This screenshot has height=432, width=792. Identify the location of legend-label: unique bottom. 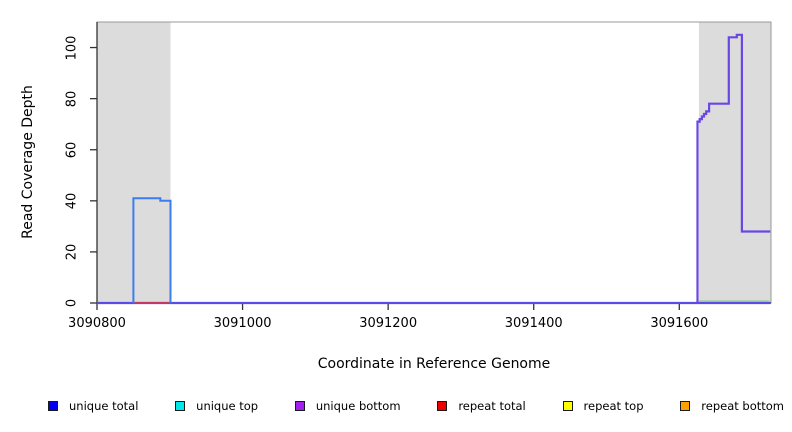
(358, 406).